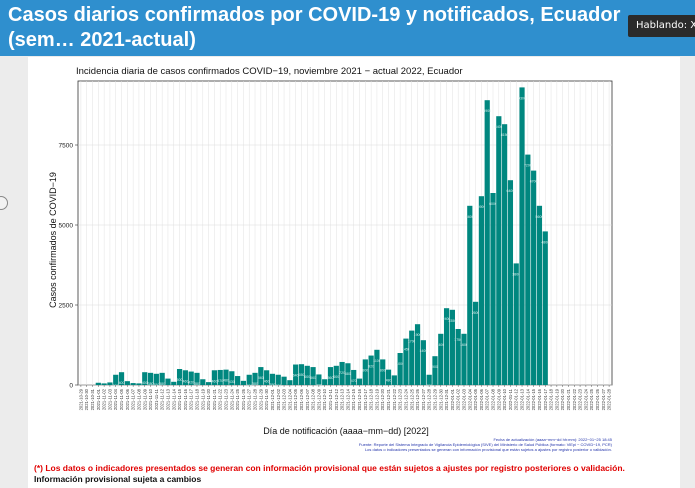  What do you see at coordinates (342, 373) in the screenshot?
I see `bar-value-label: 720` at bounding box center [342, 373].